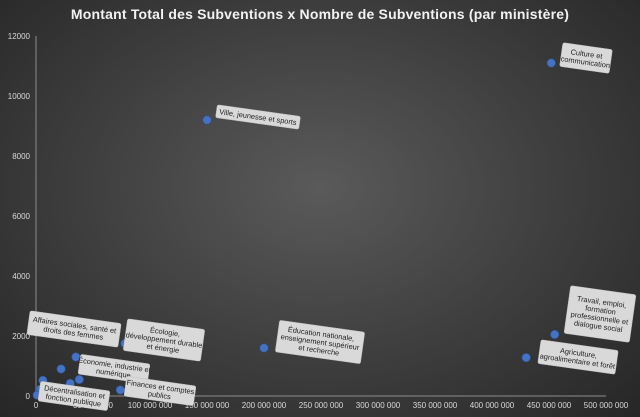 The width and height of the screenshot is (640, 417). Describe the element at coordinates (21, 156) in the screenshot. I see `y-tick-label: 8000` at that location.